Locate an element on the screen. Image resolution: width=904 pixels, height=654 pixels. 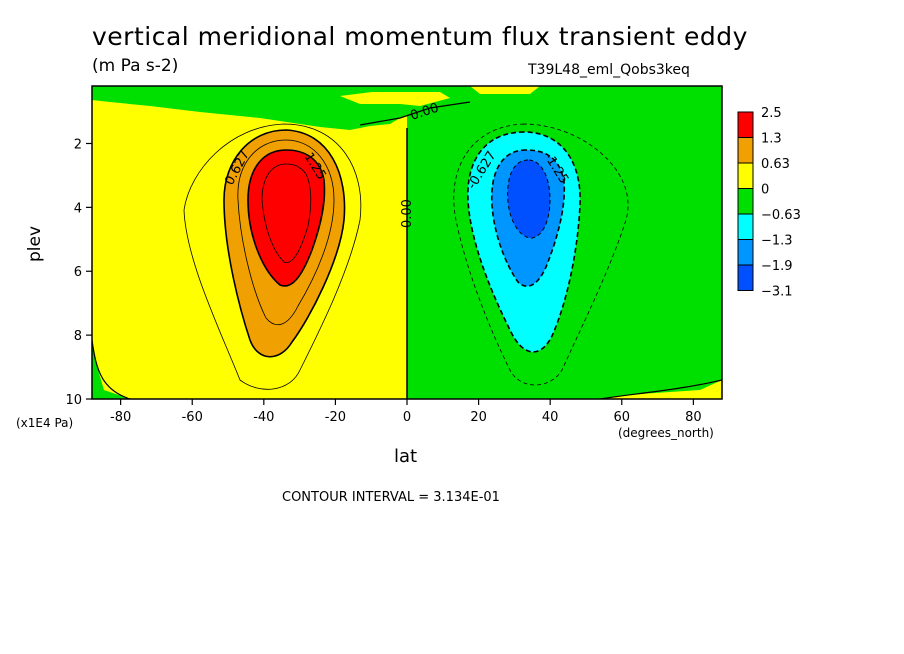
x-tick-label: 60 is located at coordinates (621, 417).